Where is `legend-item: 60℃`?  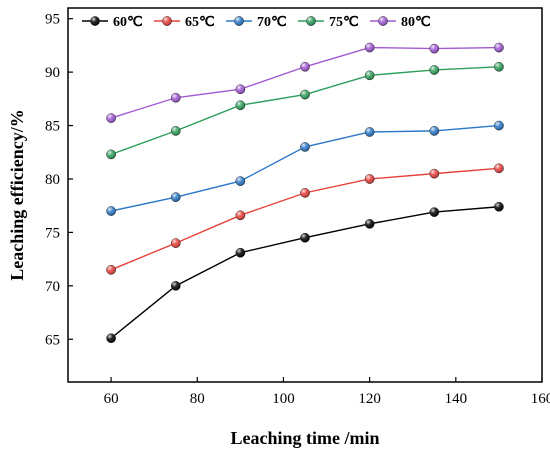 legend-item: 60℃ is located at coordinates (112, 22).